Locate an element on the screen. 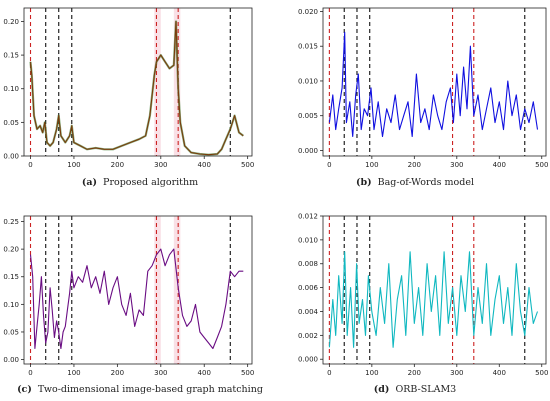 The height and width of the screenshot is (401, 550). y-tick-label: 0.25 is located at coordinates (11, 222).